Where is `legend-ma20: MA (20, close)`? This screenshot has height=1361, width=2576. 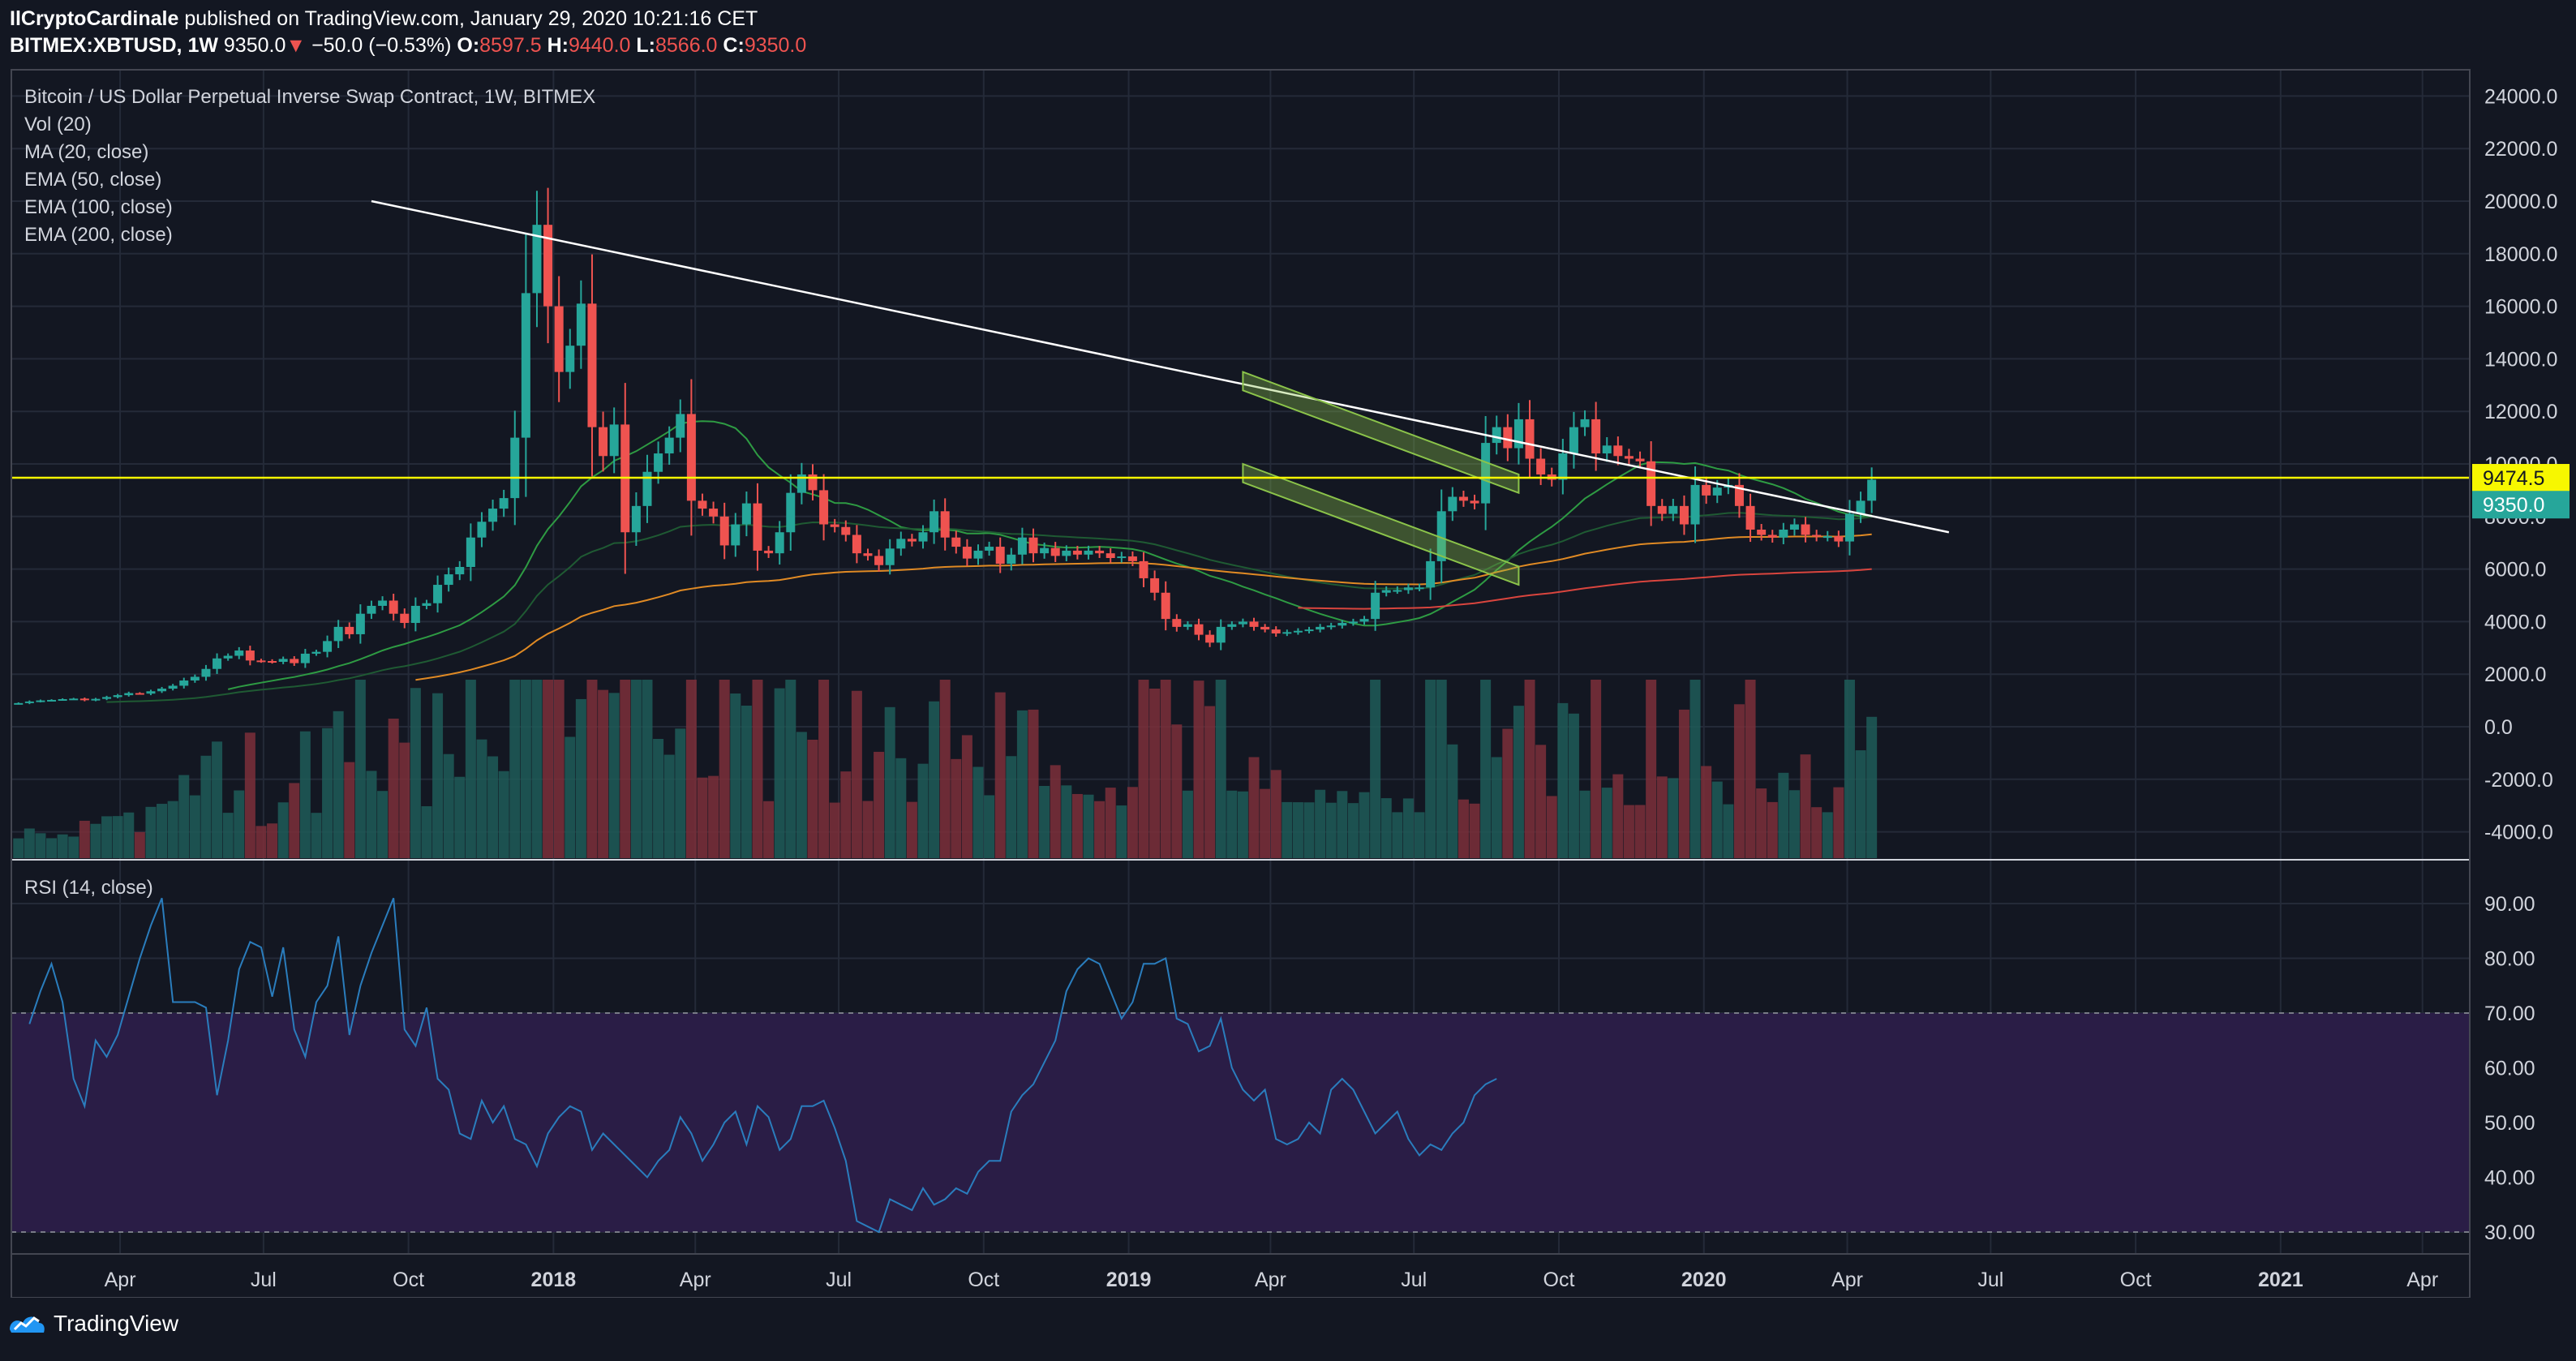 legend-ma20: MA (20, close) is located at coordinates (86, 152).